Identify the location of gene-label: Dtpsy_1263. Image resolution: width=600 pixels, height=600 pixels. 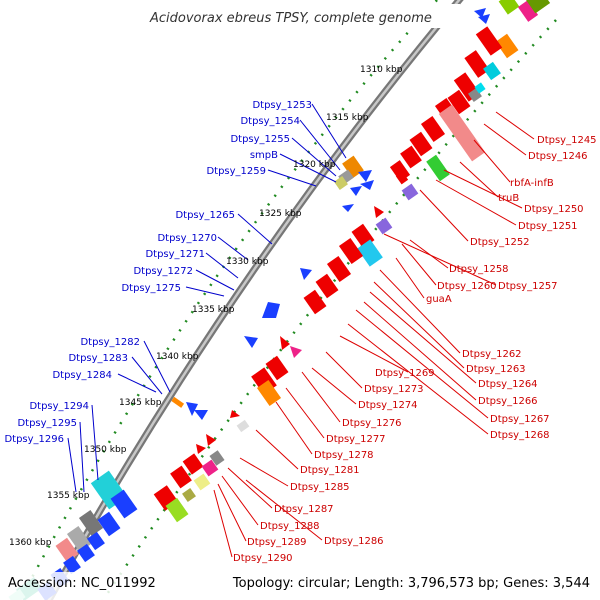
(496, 369).